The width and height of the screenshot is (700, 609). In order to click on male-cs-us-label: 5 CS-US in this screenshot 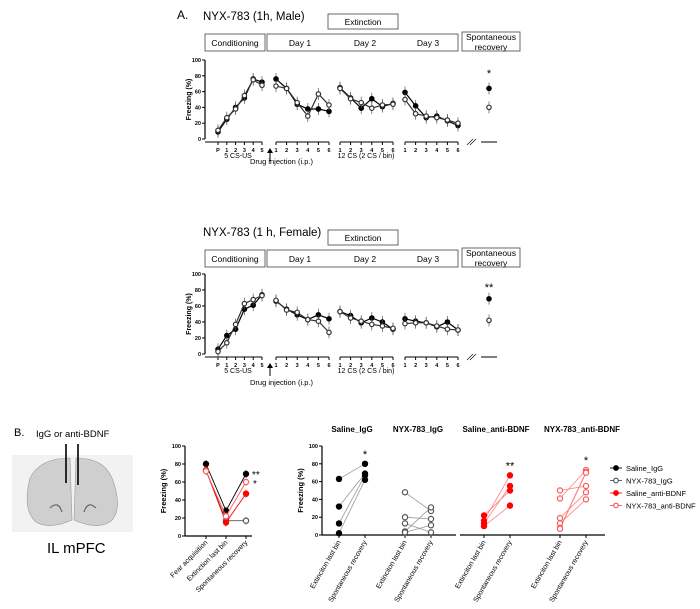, I will do `click(238, 156)`.